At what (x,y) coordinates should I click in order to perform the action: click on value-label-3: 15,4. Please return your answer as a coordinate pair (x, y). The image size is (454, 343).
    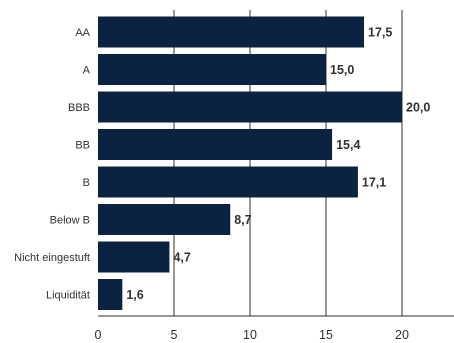
    Looking at the image, I should click on (348, 145).